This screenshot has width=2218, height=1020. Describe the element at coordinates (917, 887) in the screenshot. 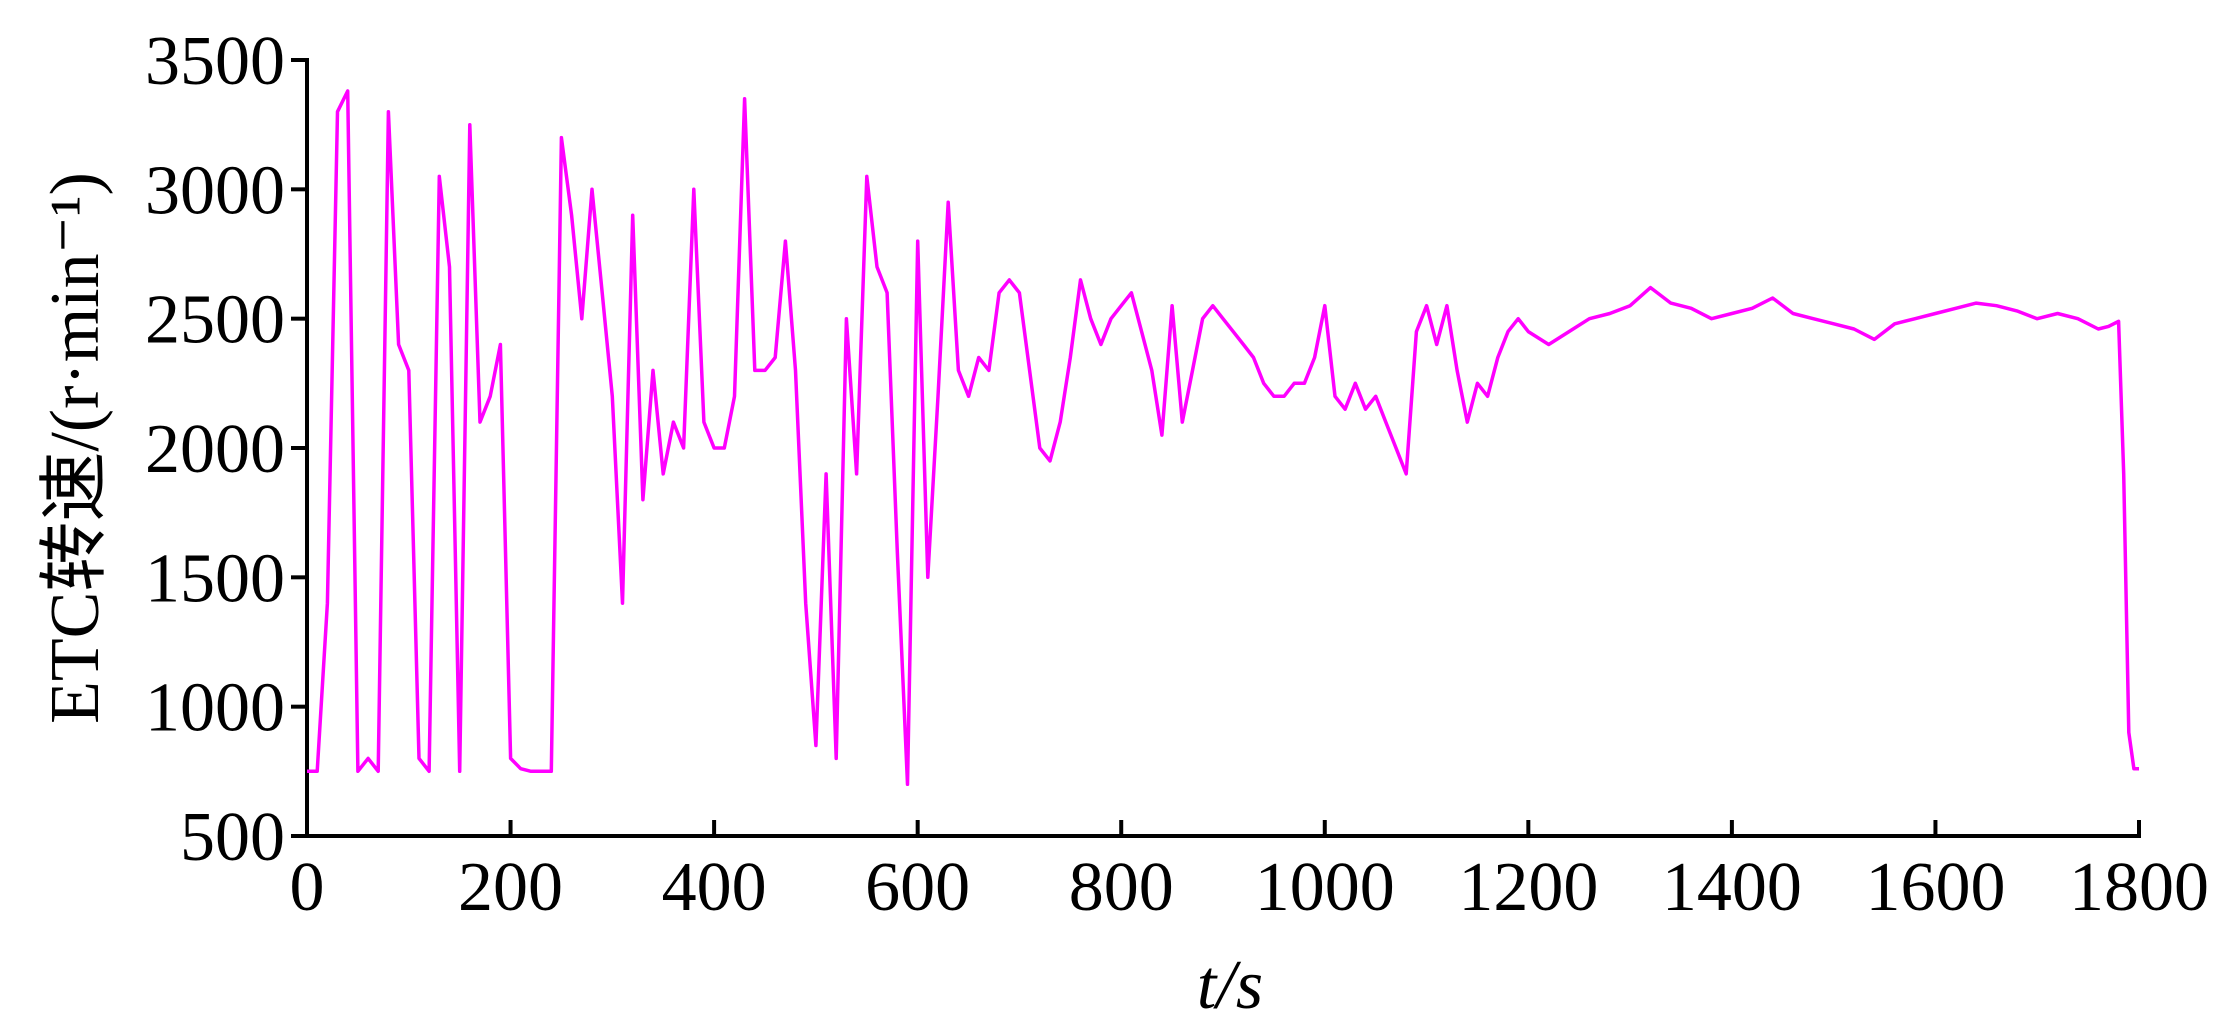

I see `x-tick-label: 600` at that location.